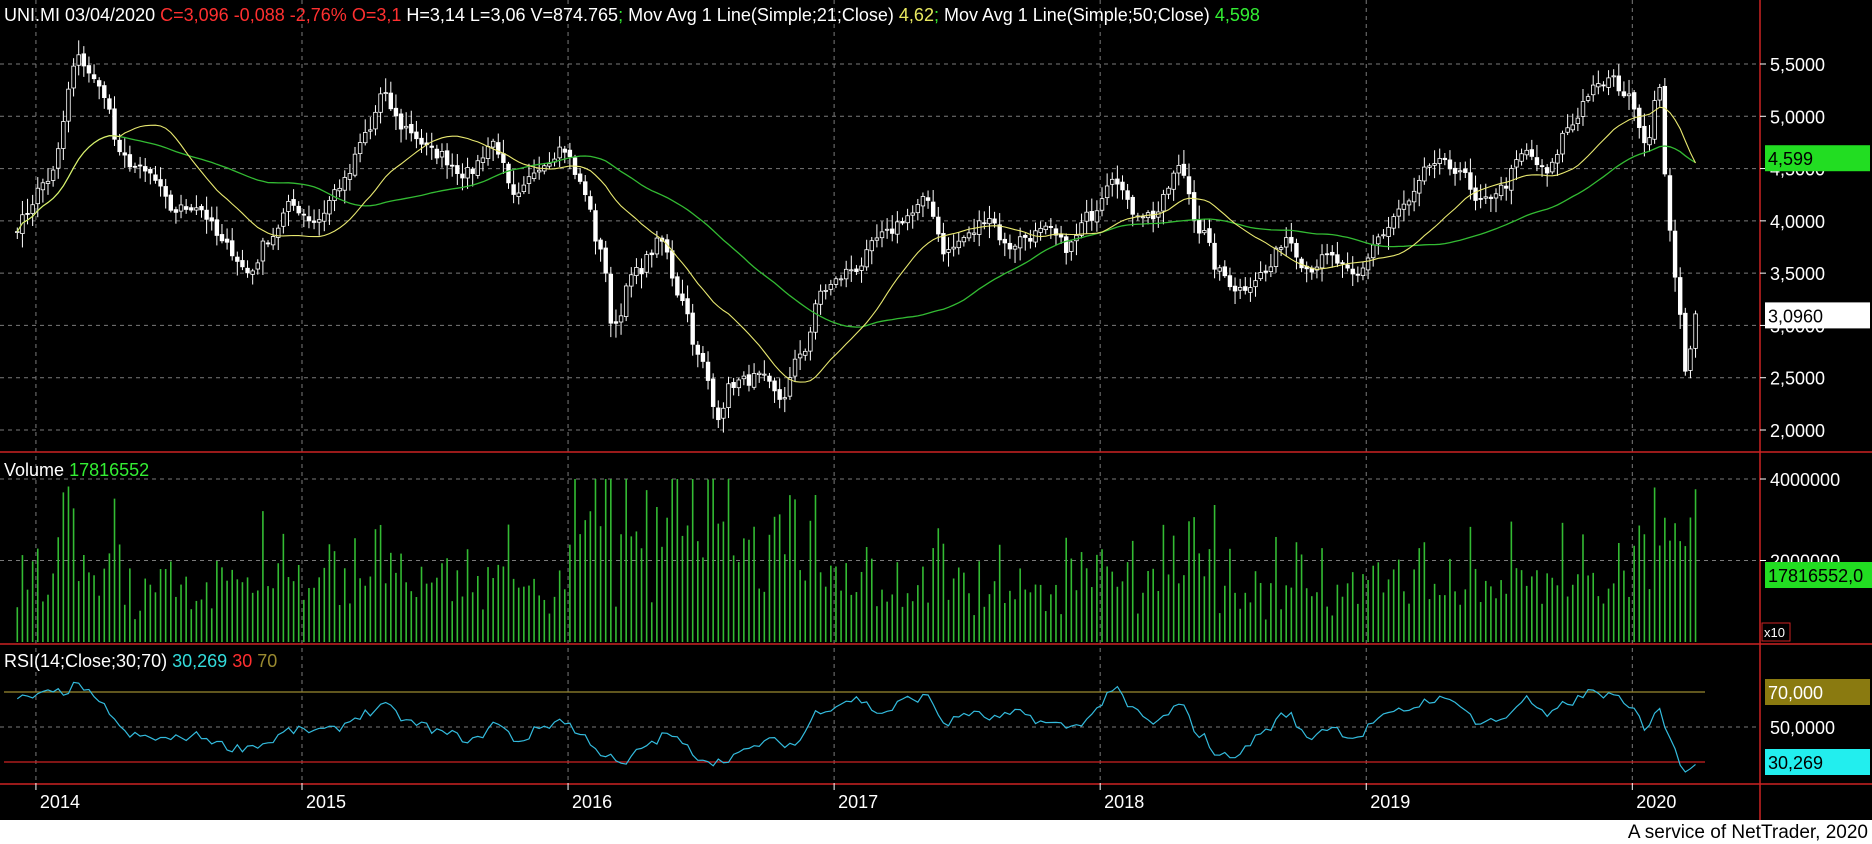 The height and width of the screenshot is (844, 1872). Describe the element at coordinates (1077, 15) in the screenshot. I see `ma50-label: Mov Avg 1 Line(Simple;50;Close)` at that location.